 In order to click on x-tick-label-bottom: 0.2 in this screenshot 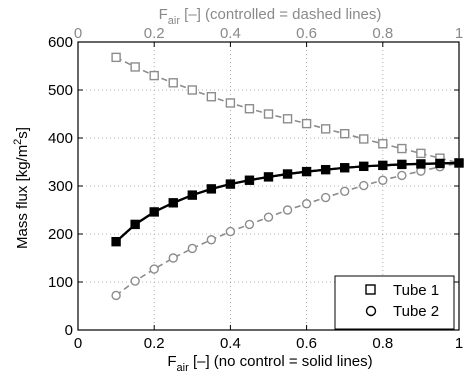, I will do `click(154, 343)`.